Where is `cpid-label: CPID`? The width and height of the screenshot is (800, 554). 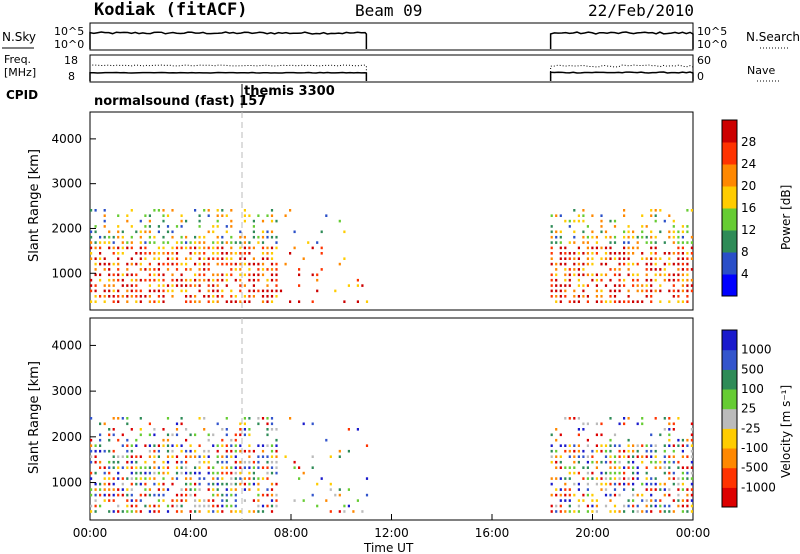 cpid-label: CPID is located at coordinates (22, 95).